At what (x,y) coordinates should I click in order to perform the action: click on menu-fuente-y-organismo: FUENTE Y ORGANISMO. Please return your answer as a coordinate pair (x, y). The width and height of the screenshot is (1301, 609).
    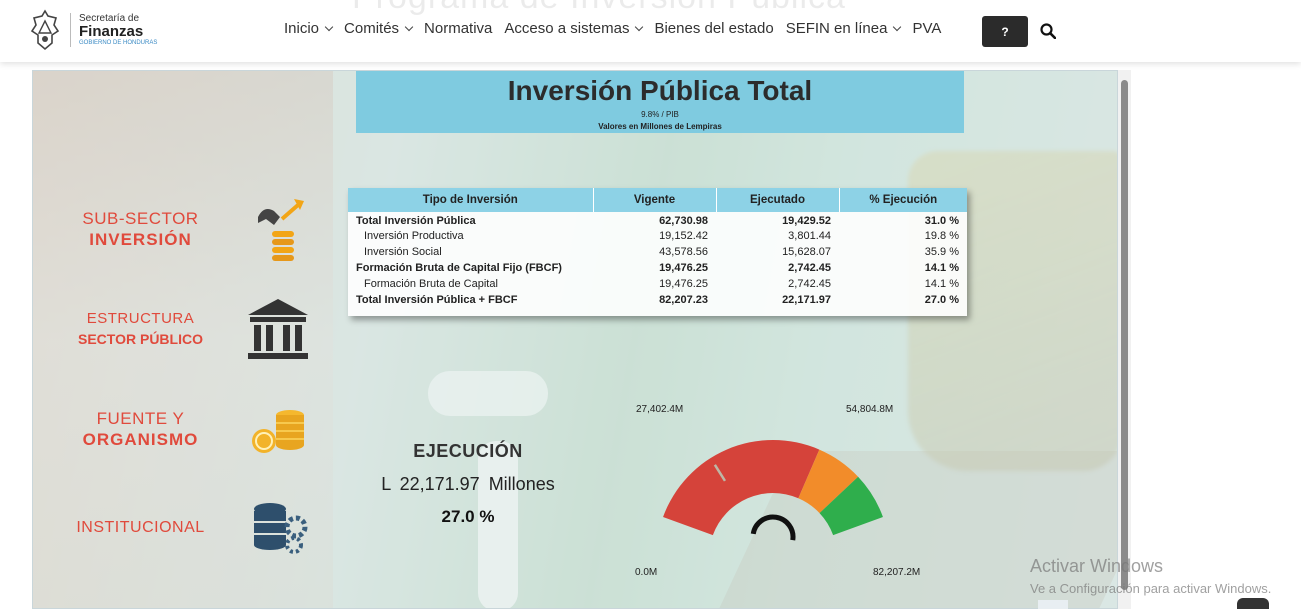
    Looking at the image, I should click on (173, 429).